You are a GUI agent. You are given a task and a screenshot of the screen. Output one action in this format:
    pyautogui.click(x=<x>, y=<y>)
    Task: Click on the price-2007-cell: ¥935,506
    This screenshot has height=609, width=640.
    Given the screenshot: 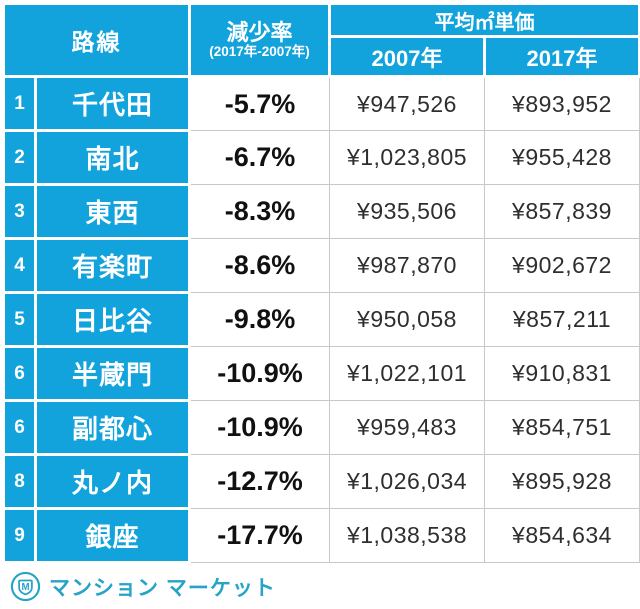 What is the action you would take?
    pyautogui.click(x=407, y=211)
    